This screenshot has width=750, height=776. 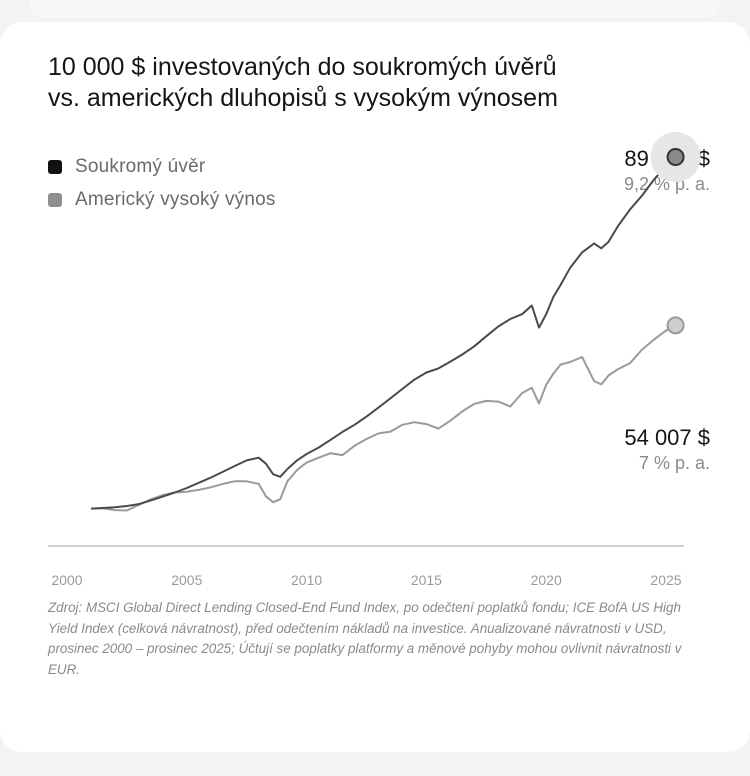 What do you see at coordinates (665, 580) in the screenshot?
I see `x-tick-label: 2025` at bounding box center [665, 580].